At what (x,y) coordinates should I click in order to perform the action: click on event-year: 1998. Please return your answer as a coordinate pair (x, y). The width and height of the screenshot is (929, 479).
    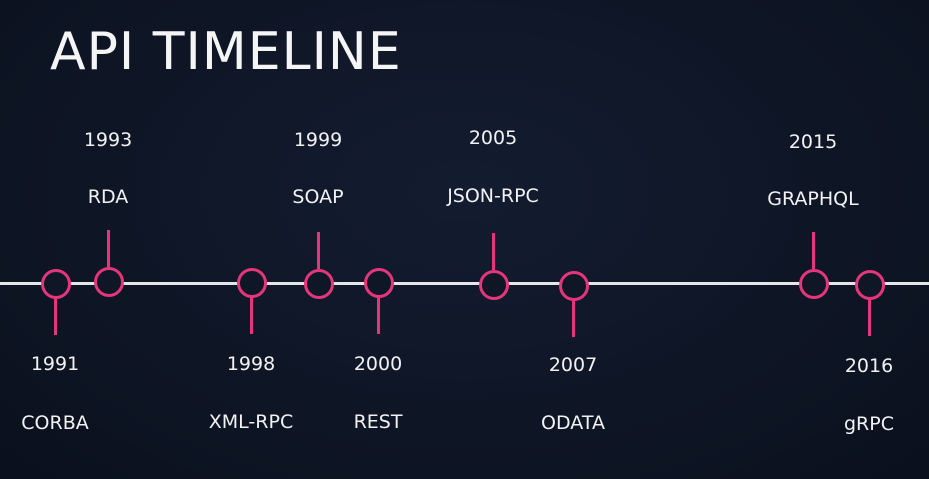
    Looking at the image, I should click on (251, 364).